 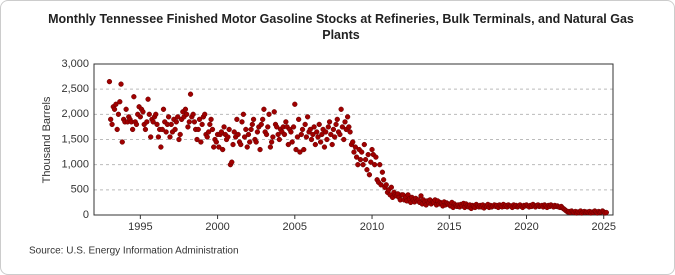 I want to click on x-tick-label: 2010, so click(x=372, y=227).